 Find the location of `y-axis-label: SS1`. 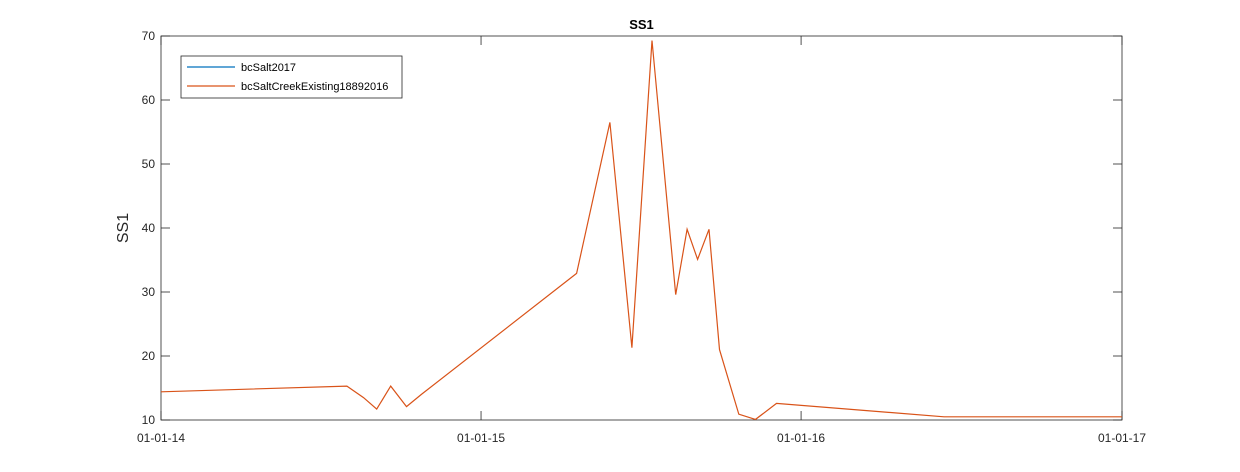

y-axis-label: SS1 is located at coordinates (123, 228).